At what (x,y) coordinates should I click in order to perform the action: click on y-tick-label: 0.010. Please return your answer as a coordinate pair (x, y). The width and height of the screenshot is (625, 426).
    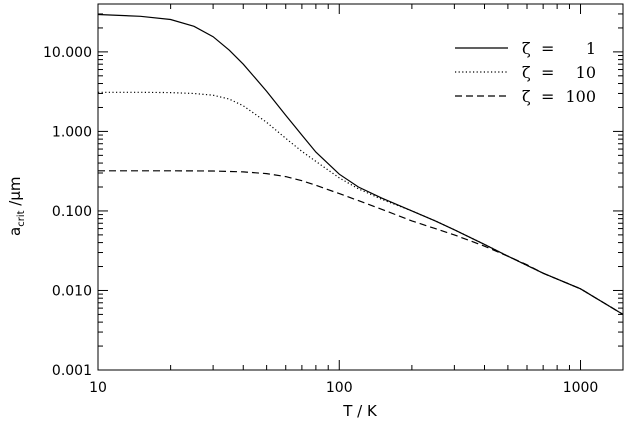
    Looking at the image, I should click on (72, 291).